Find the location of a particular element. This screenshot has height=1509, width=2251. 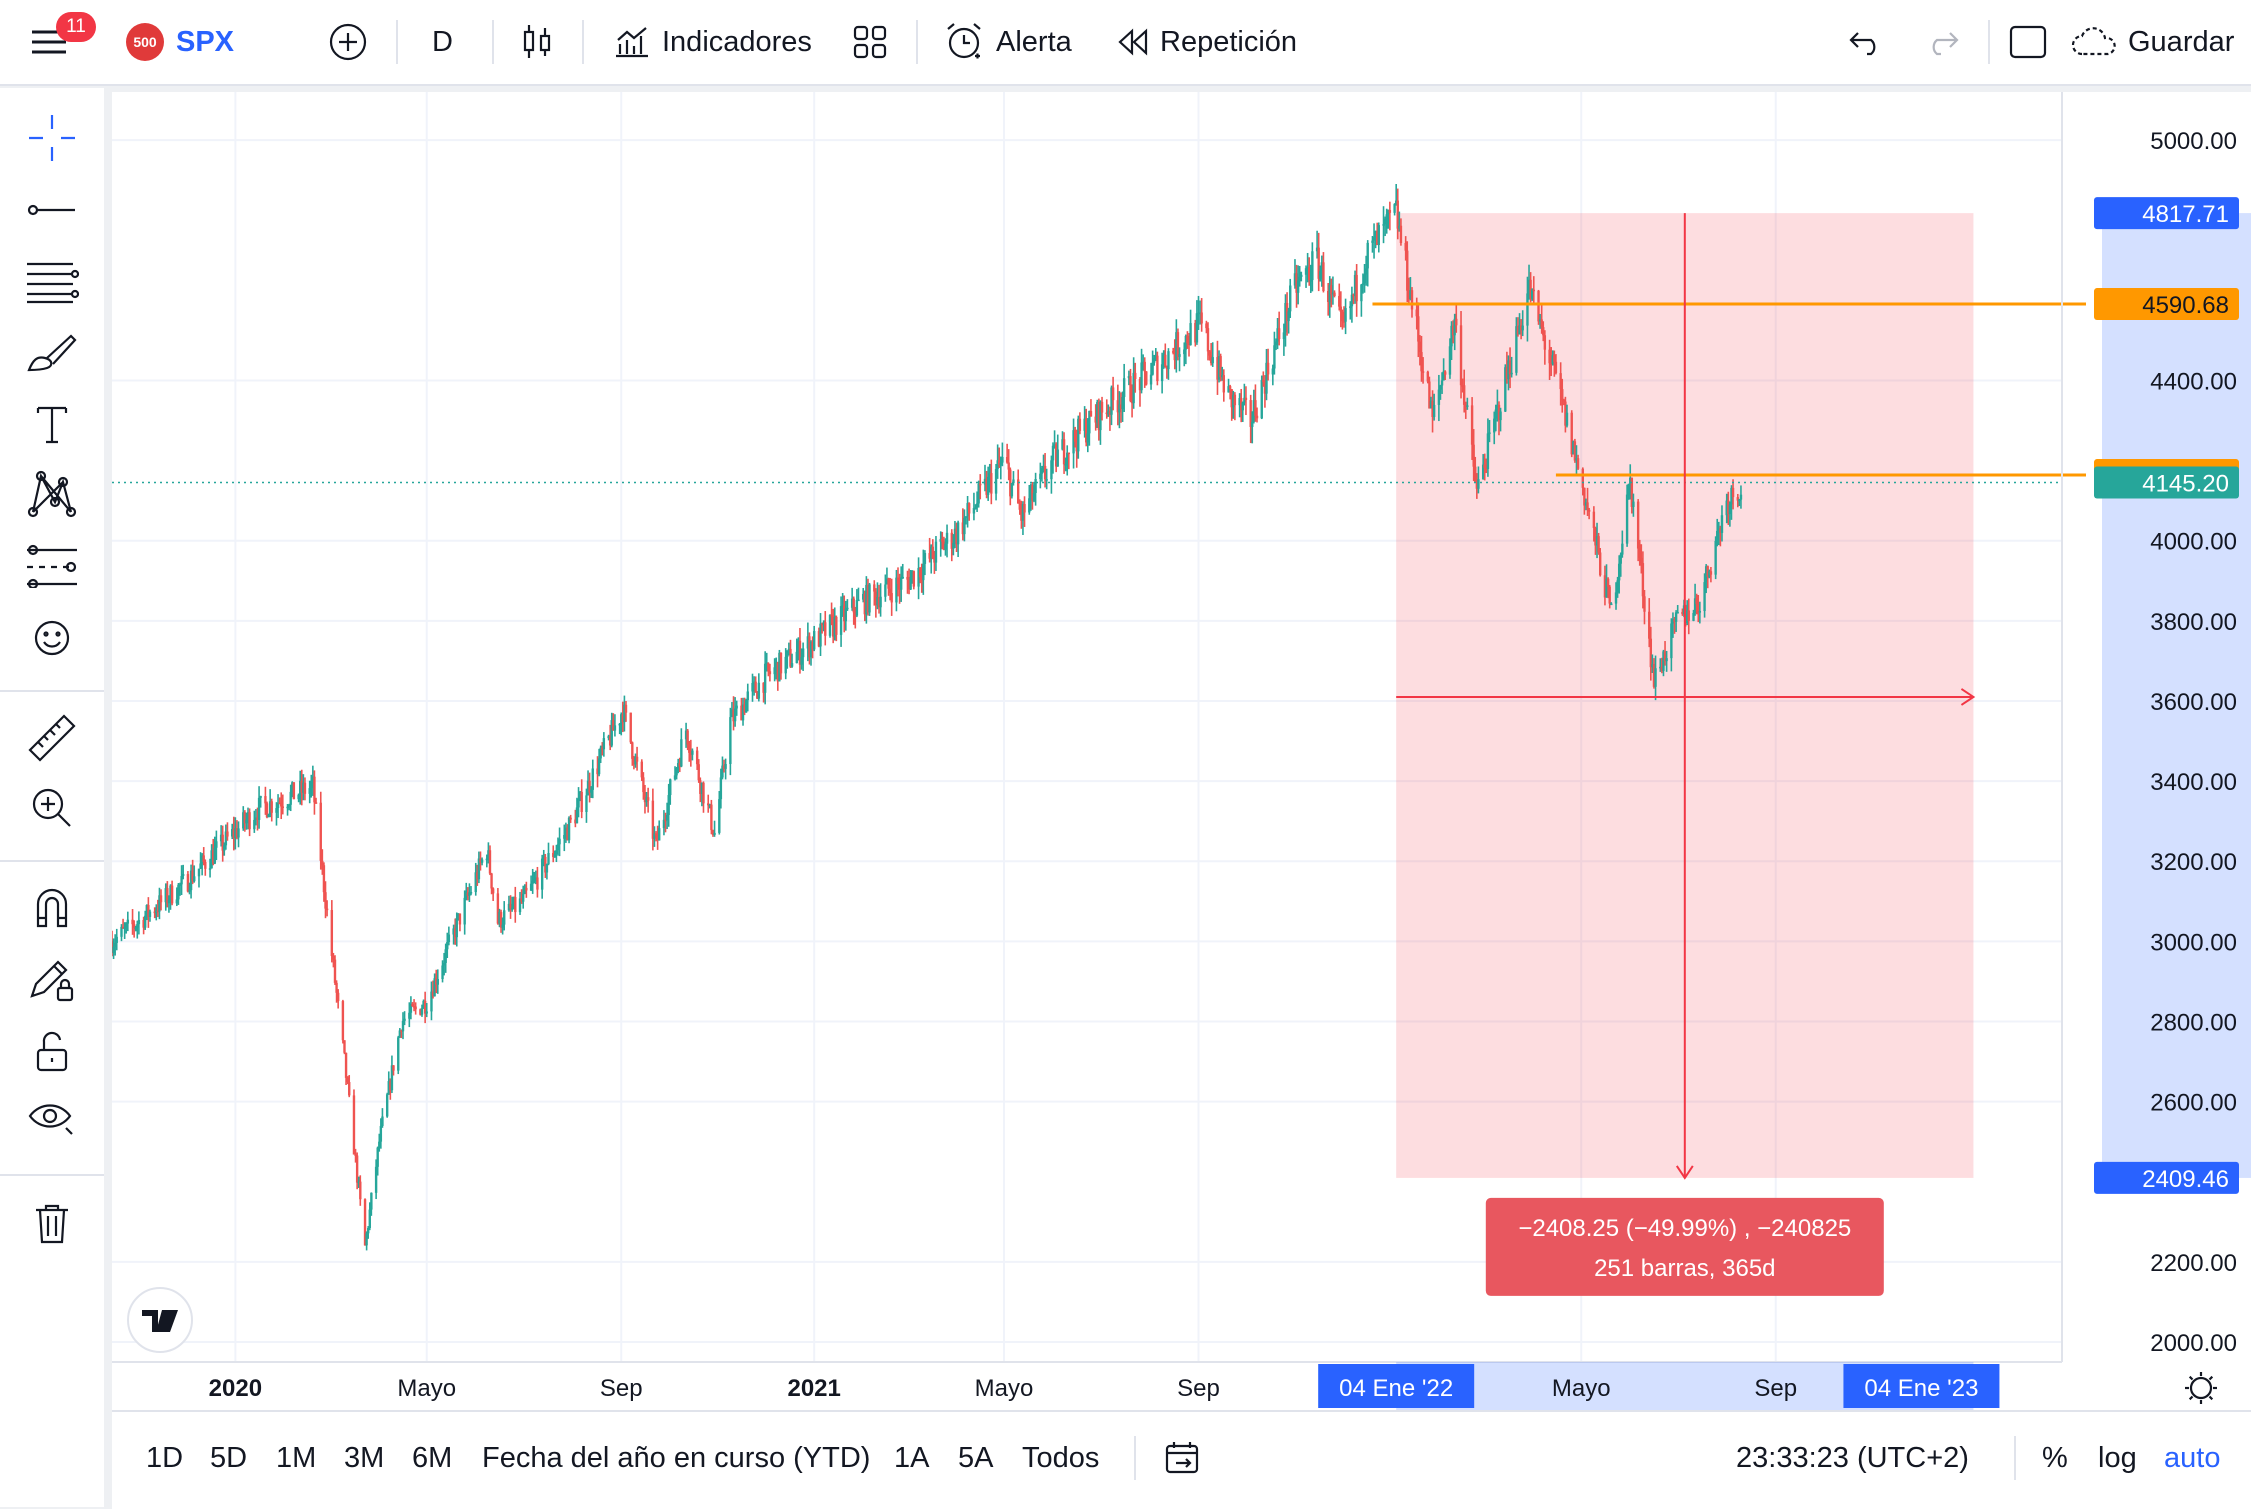

range-3m: 3M is located at coordinates (364, 1457).